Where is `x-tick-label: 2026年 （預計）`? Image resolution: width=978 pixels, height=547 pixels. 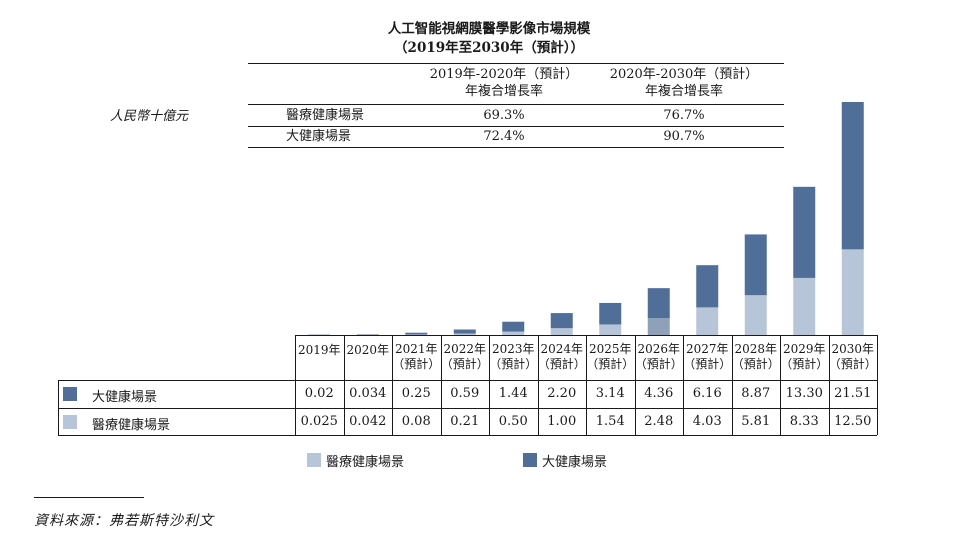 x-tick-label: 2026年 （預計） is located at coordinates (658, 356).